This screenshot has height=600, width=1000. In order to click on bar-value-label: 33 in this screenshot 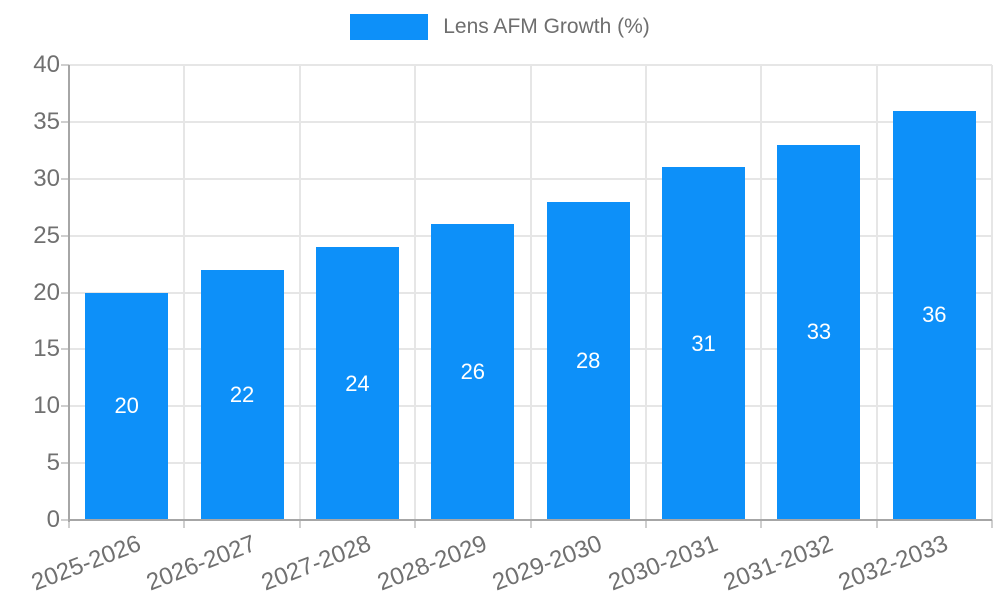, I will do `click(819, 332)`.